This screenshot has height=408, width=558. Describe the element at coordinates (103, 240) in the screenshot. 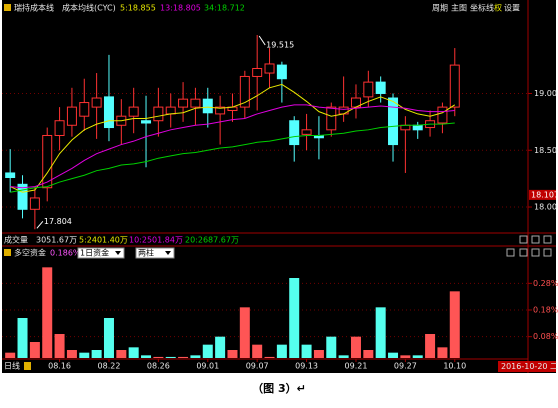

I see `volume-ma: 5:2401.40万` at that location.